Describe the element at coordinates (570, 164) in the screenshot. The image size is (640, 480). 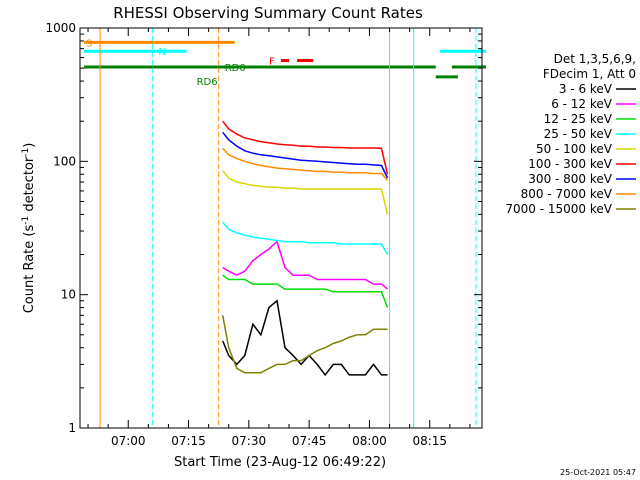
I see `legend-label-100-300-kev: 100 - 300 keV` at that location.